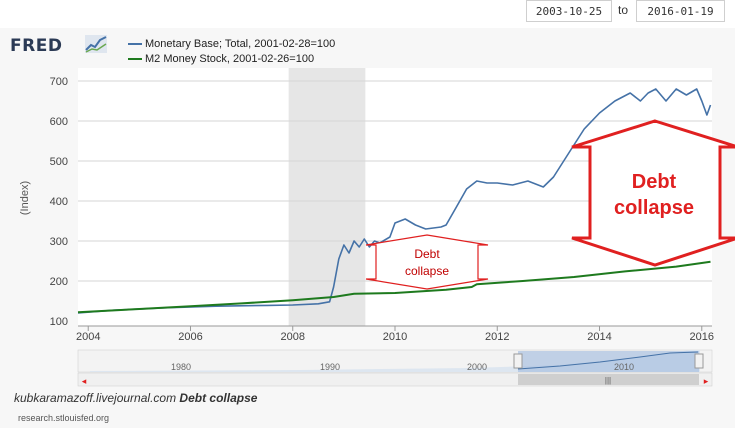 The image size is (735, 428). What do you see at coordinates (59, 202) in the screenshot?
I see `y-tick-label: 400` at bounding box center [59, 202].